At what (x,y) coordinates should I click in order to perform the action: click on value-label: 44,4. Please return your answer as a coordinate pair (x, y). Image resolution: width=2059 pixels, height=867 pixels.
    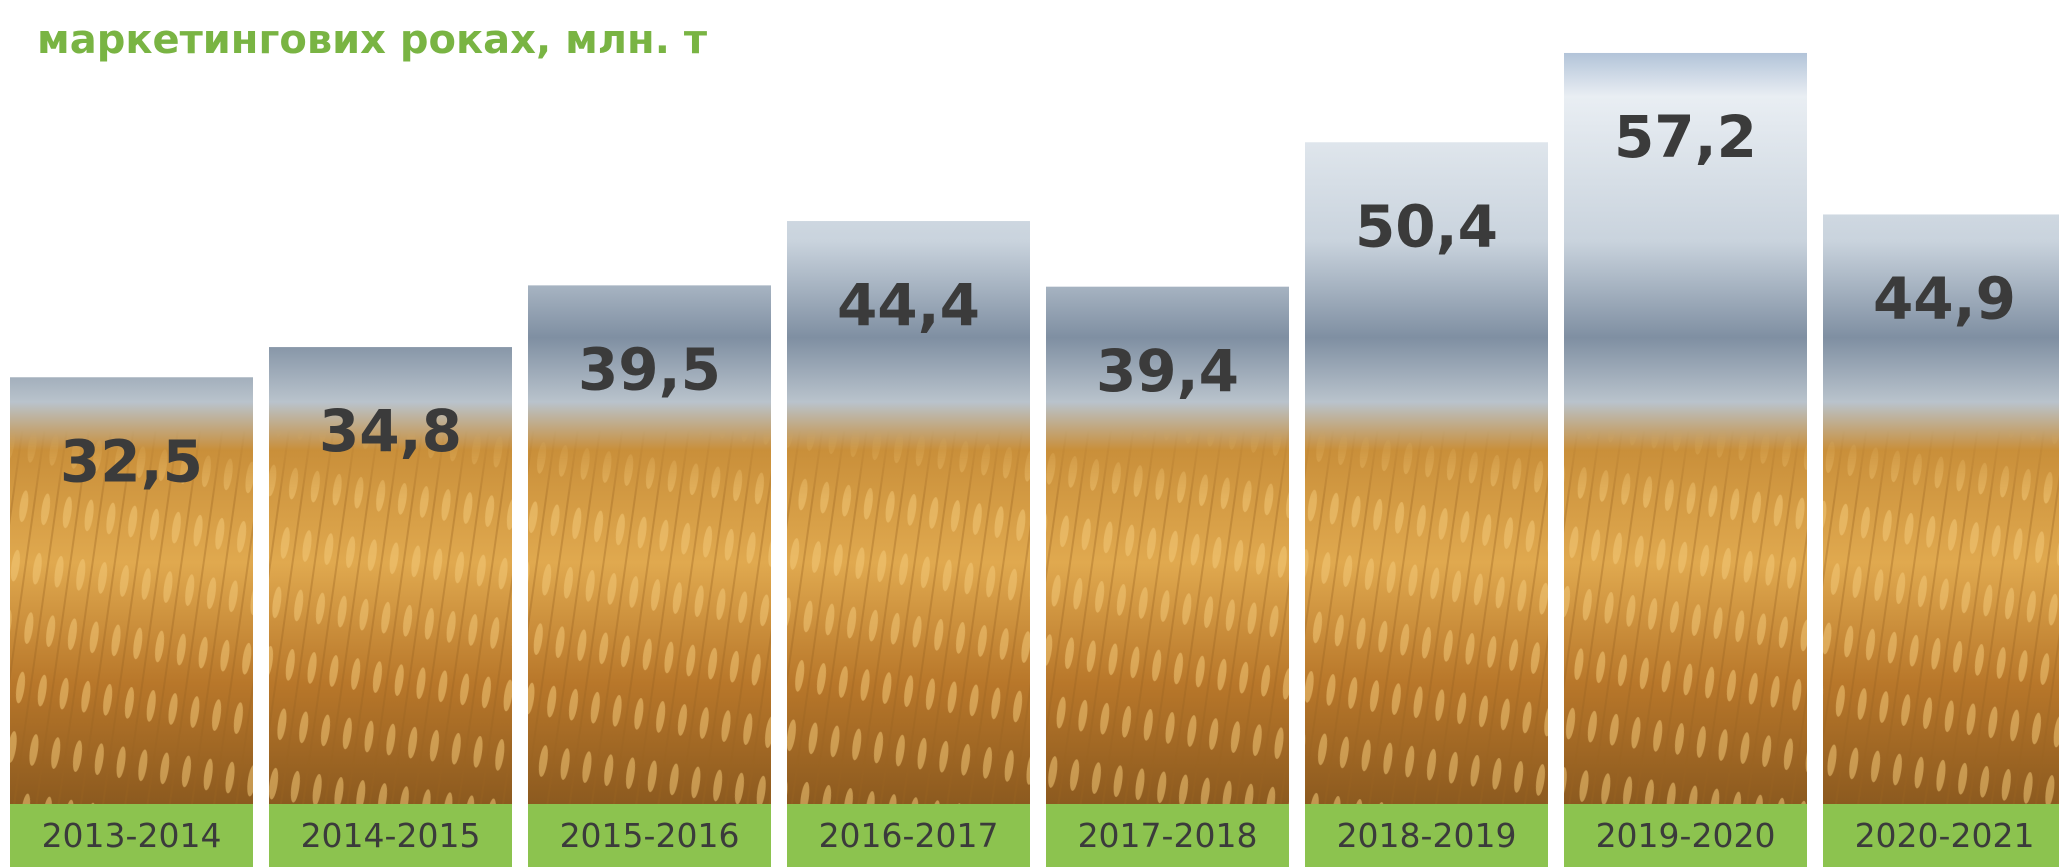
    Looking at the image, I should click on (908, 305).